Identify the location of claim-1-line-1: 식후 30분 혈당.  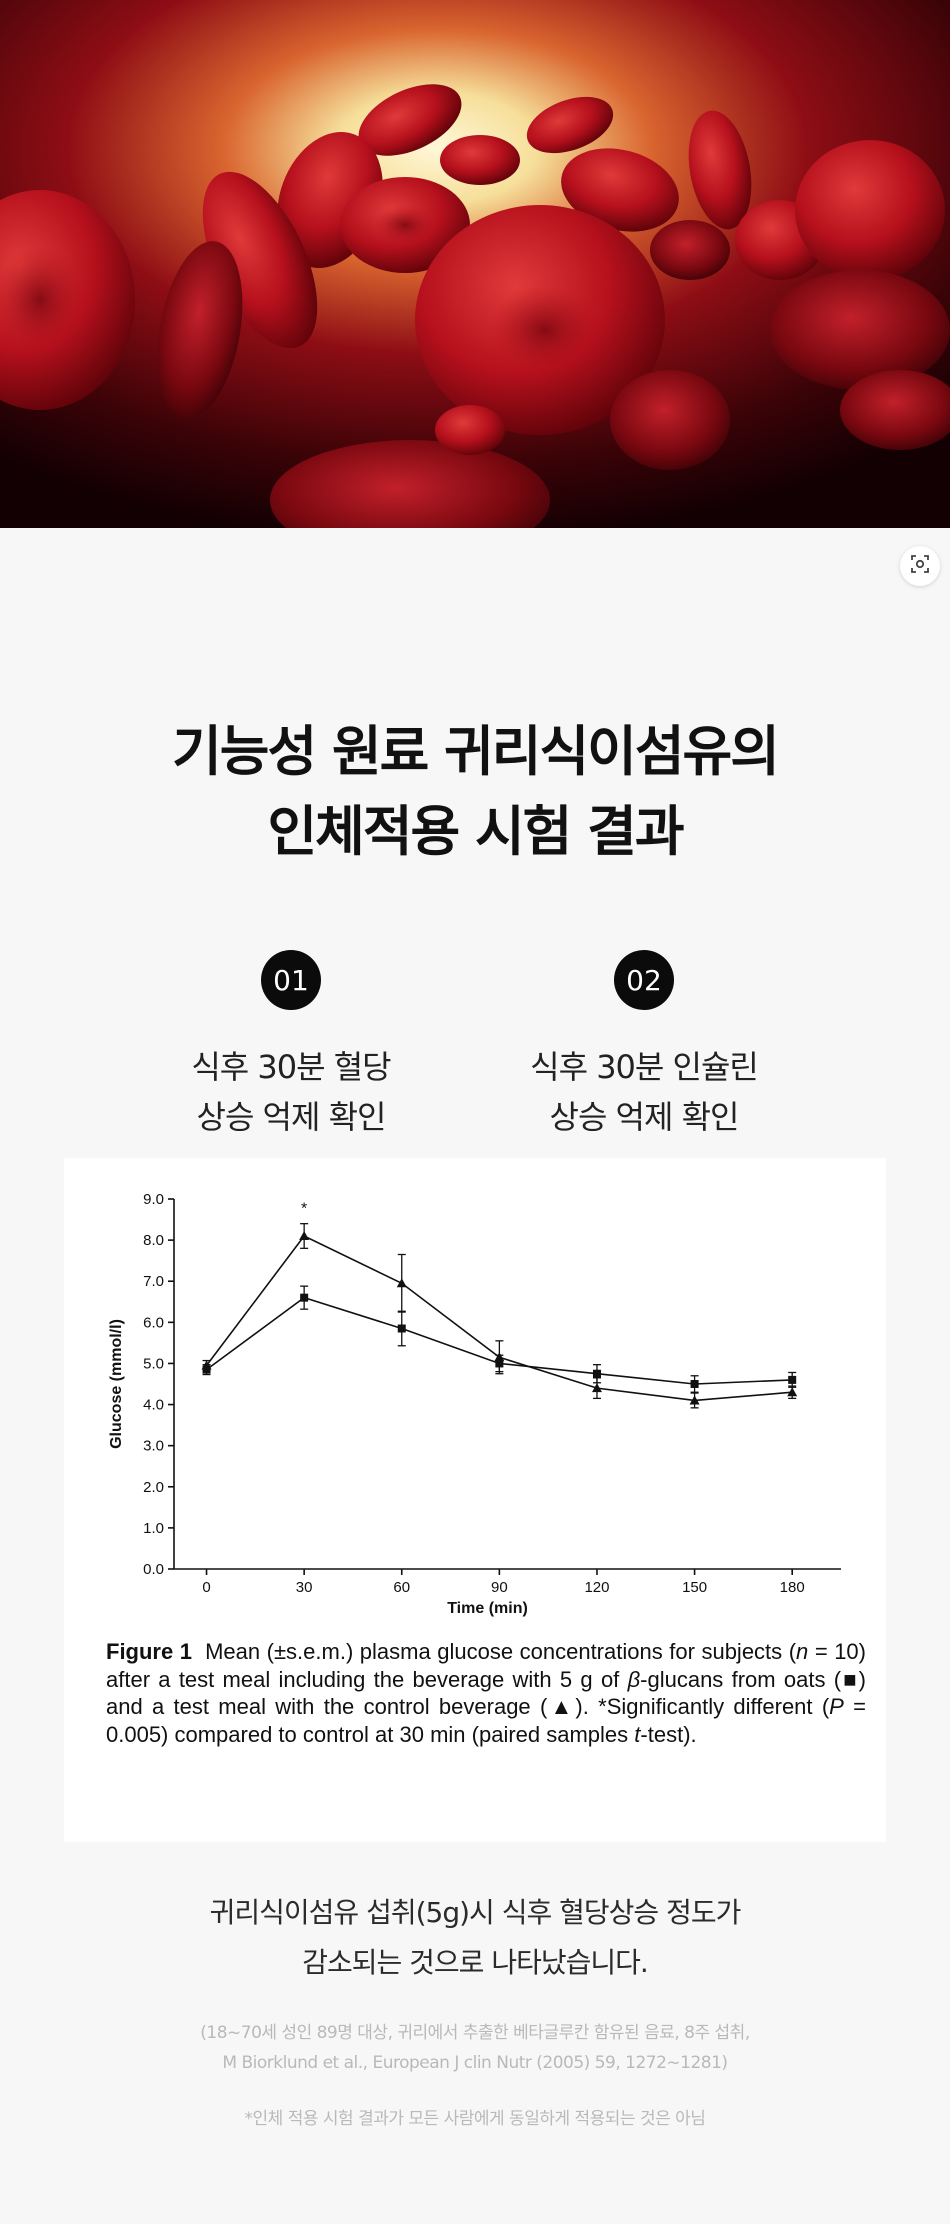
(291, 1067).